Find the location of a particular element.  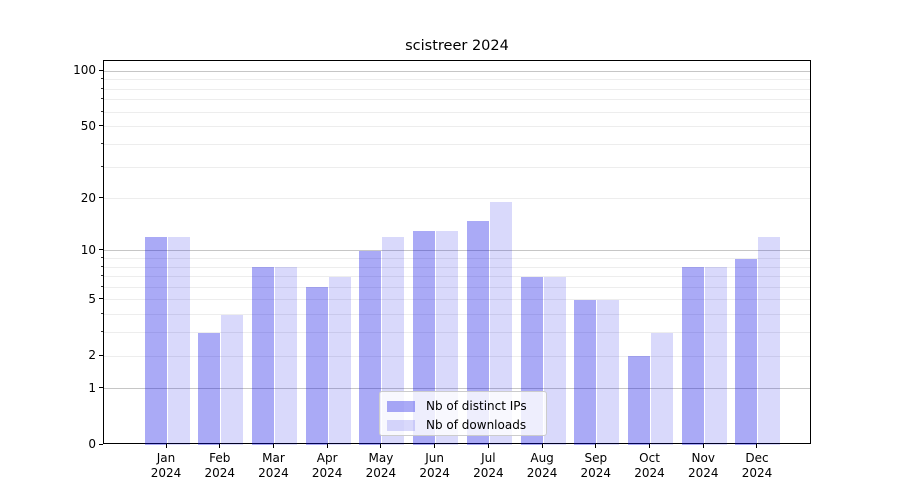

x-tick-label-apr: Apr 2024 is located at coordinates (327, 466).